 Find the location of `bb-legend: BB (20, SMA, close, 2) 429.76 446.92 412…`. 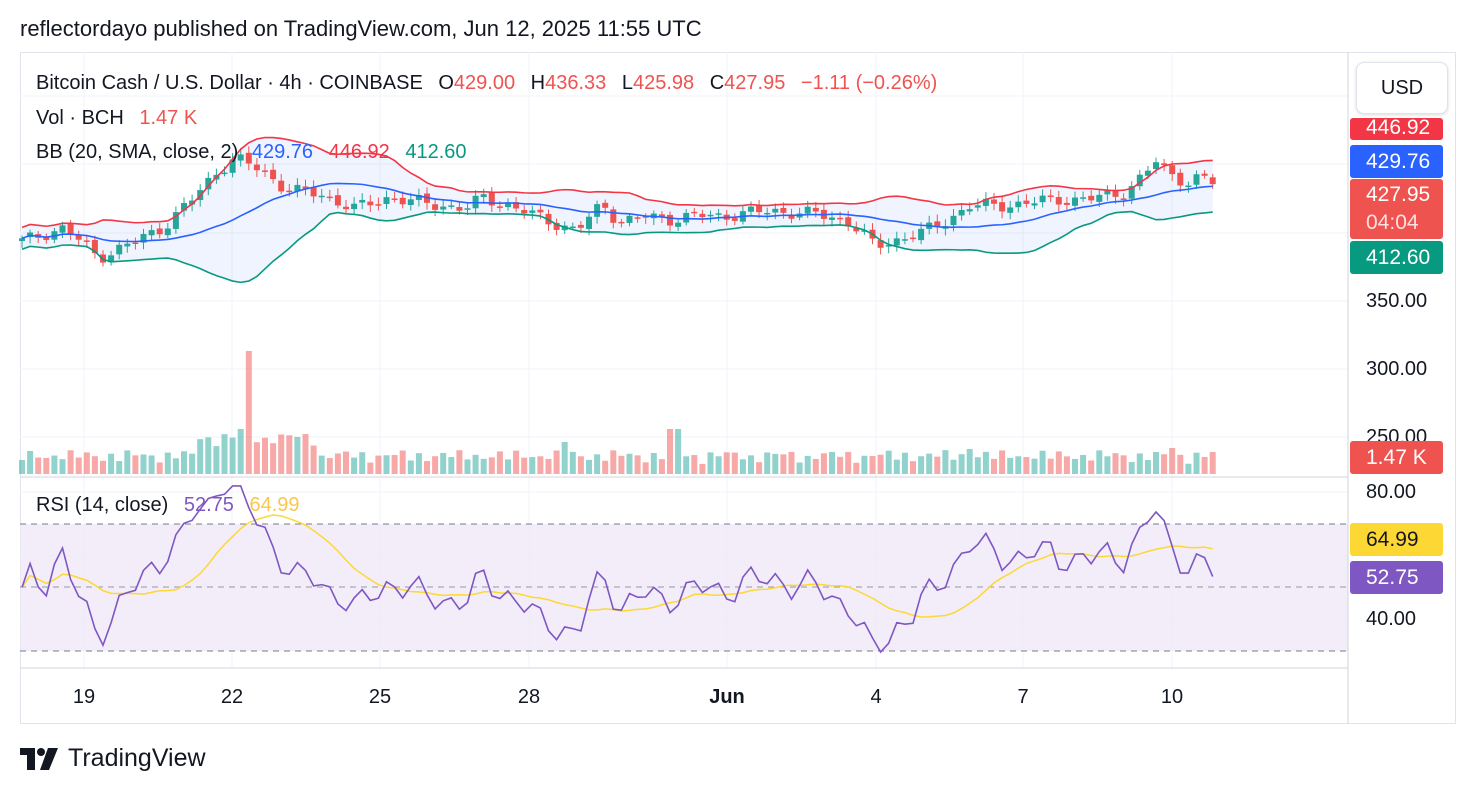

bb-legend: BB (20, SMA, close, 2) 429.76 446.92 412… is located at coordinates (251, 152).